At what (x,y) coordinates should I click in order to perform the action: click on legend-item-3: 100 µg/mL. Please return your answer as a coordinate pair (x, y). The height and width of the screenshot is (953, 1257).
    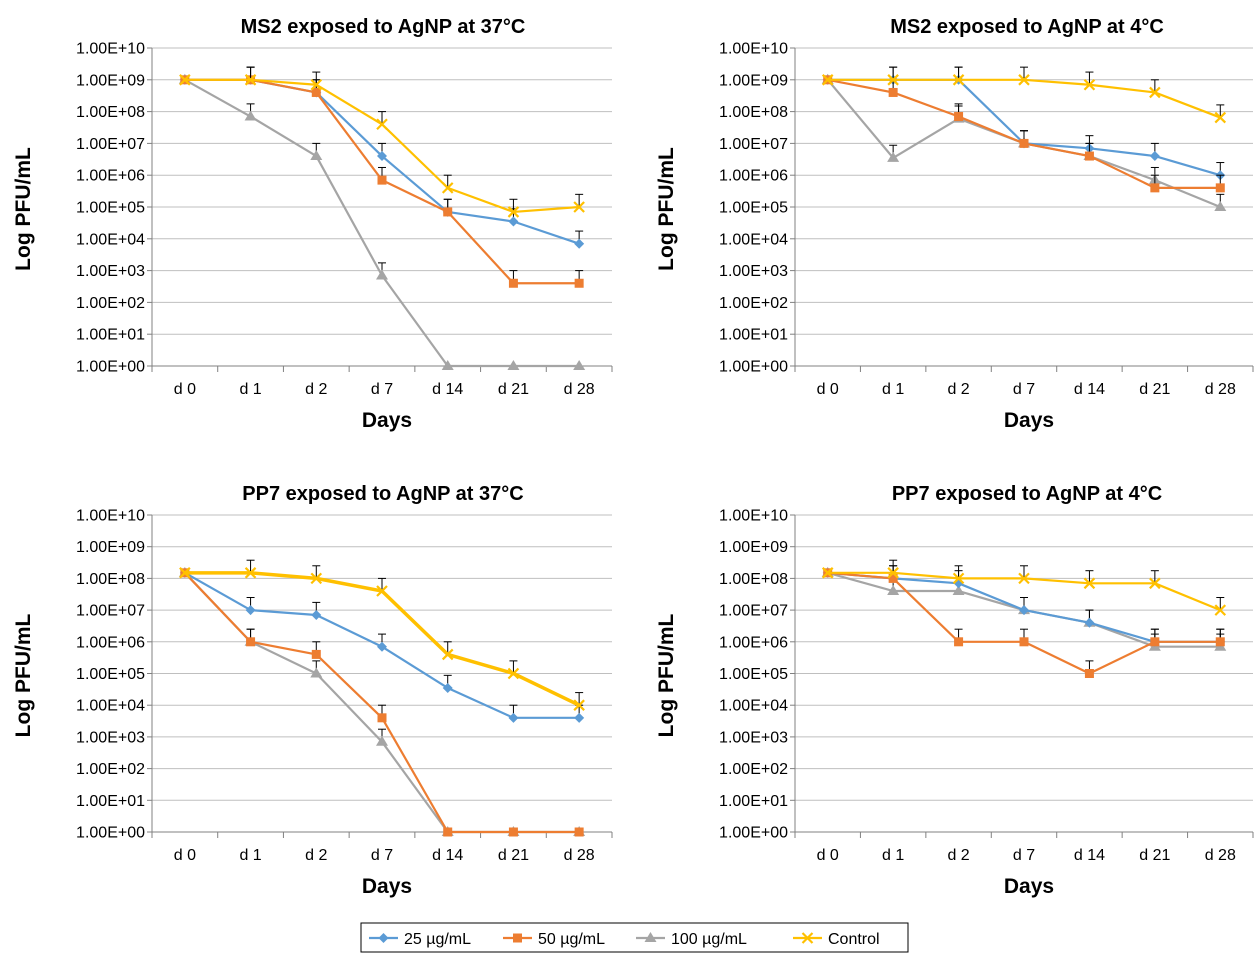
    Looking at the image, I should click on (691, 939).